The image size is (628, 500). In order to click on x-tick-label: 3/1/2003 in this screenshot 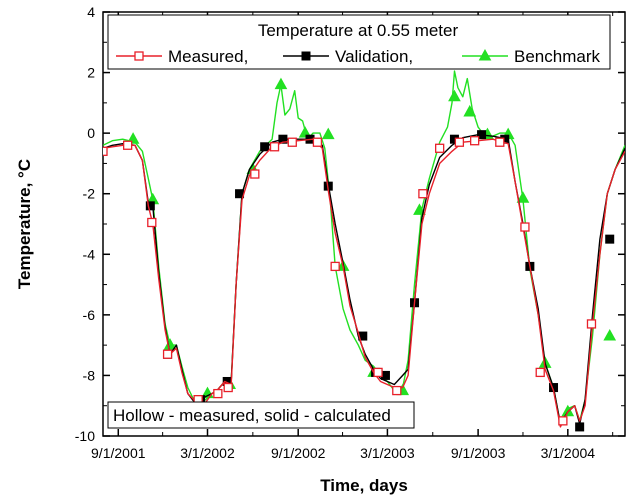, I will do `click(387, 453)`.